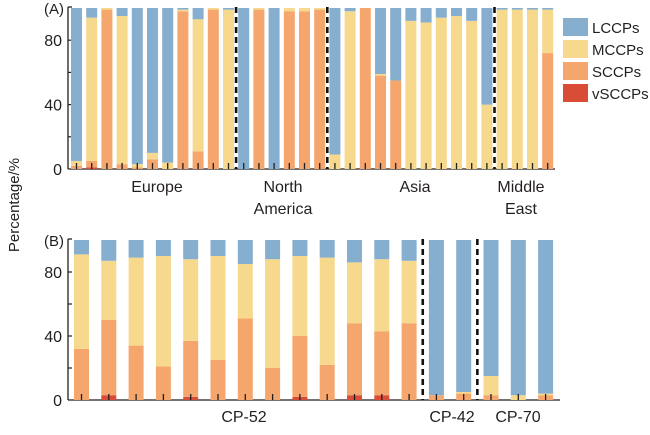  What do you see at coordinates (283, 209) in the screenshot?
I see `group-label: America` at bounding box center [283, 209].